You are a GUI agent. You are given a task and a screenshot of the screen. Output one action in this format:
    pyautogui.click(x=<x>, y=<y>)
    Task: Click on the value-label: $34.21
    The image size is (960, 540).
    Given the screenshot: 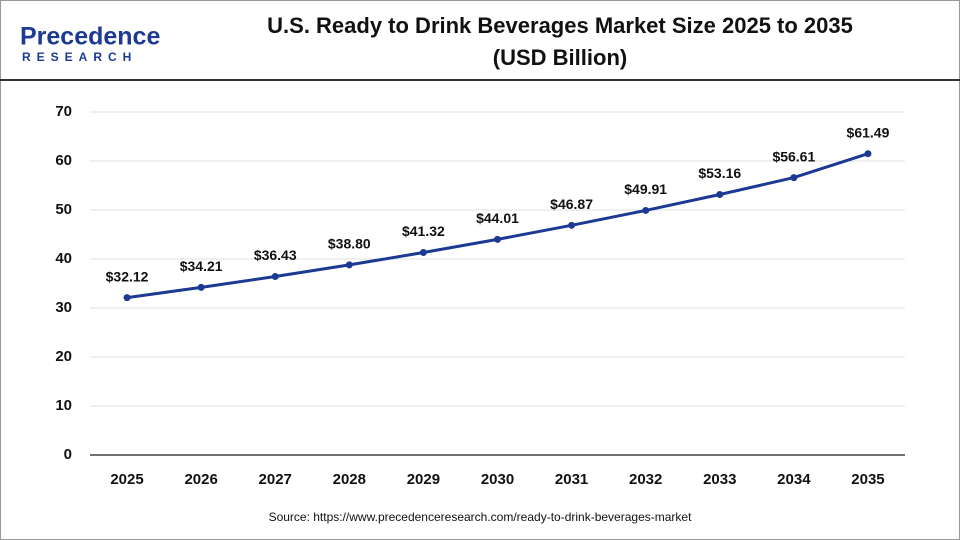 What is the action you would take?
    pyautogui.click(x=201, y=266)
    